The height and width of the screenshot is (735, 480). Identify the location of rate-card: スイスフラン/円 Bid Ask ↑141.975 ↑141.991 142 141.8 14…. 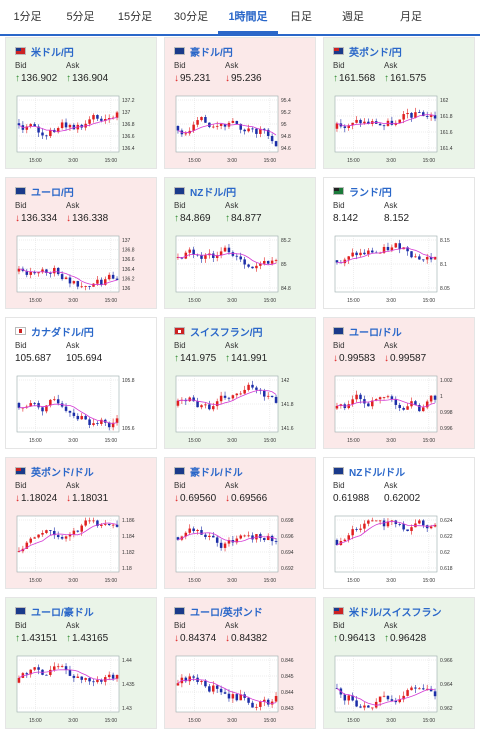
(240, 383).